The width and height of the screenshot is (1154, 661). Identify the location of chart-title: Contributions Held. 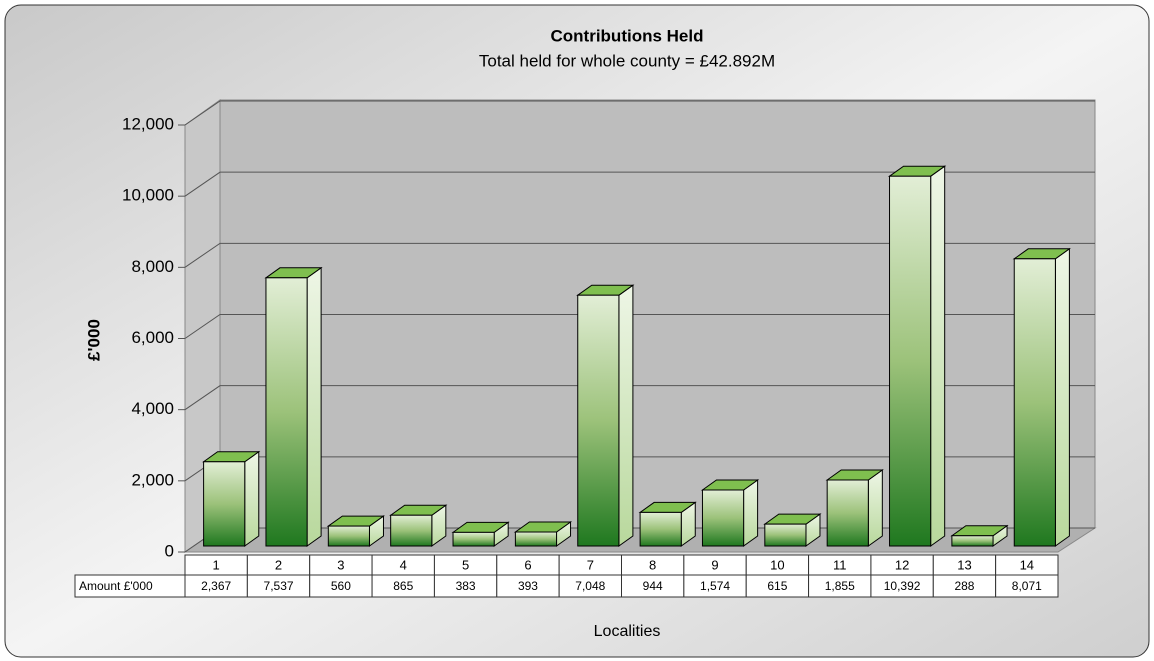
(627, 35).